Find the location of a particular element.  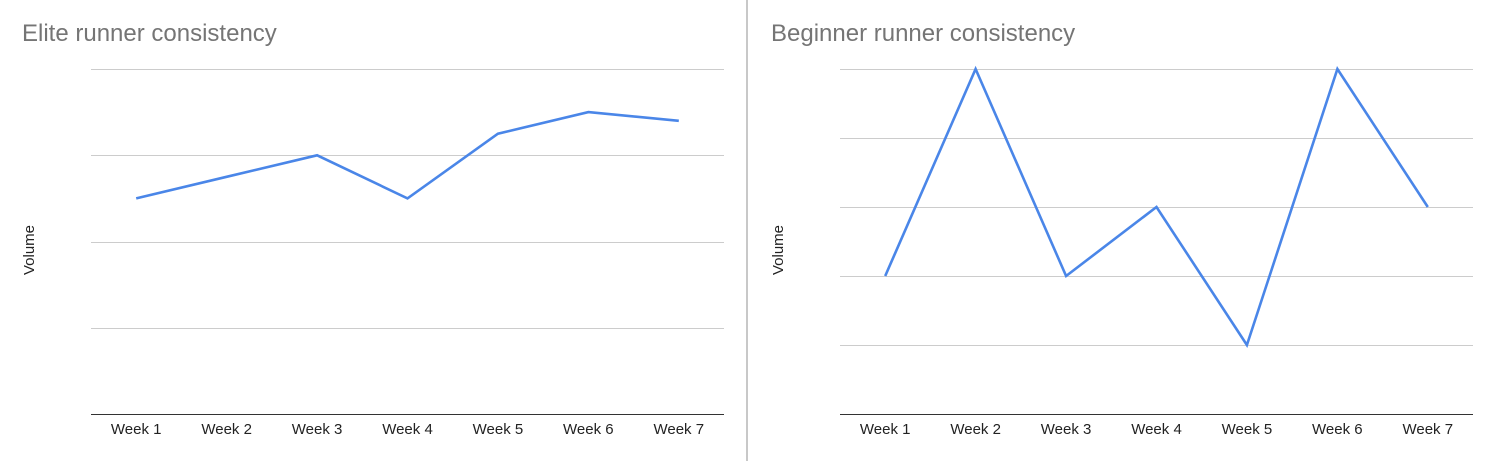

beginner-x-tick-label: Week 1 is located at coordinates (885, 429).